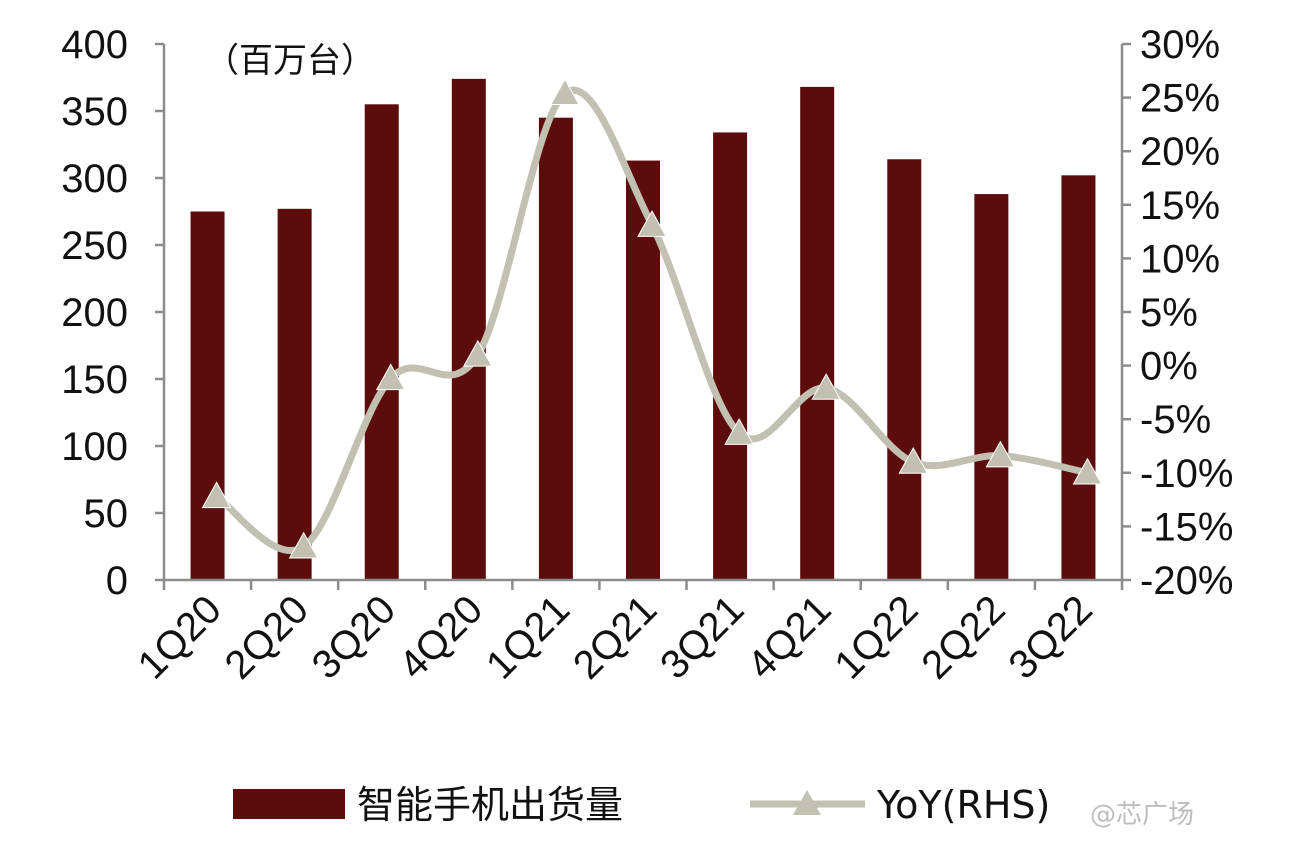  What do you see at coordinates (789, 637) in the screenshot?
I see `x-tick-label: 4Q21` at bounding box center [789, 637].